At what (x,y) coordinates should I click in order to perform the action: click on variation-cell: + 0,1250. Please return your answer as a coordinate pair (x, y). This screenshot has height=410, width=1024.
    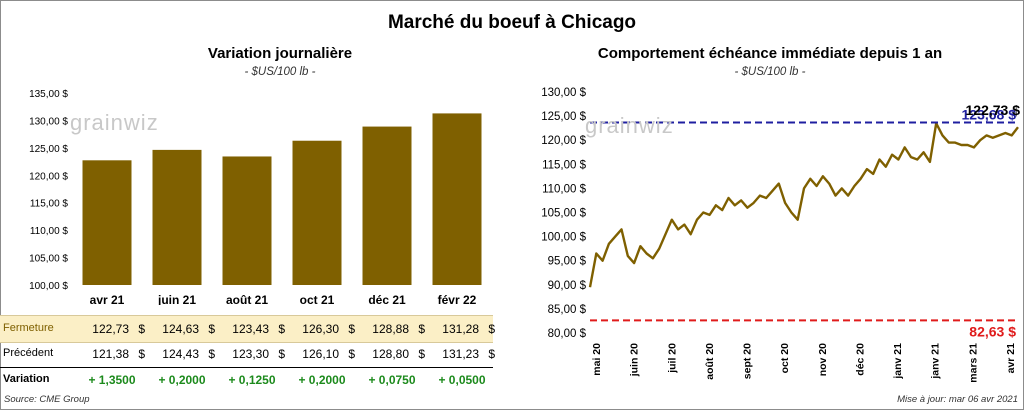
    Looking at the image, I should click on (252, 380).